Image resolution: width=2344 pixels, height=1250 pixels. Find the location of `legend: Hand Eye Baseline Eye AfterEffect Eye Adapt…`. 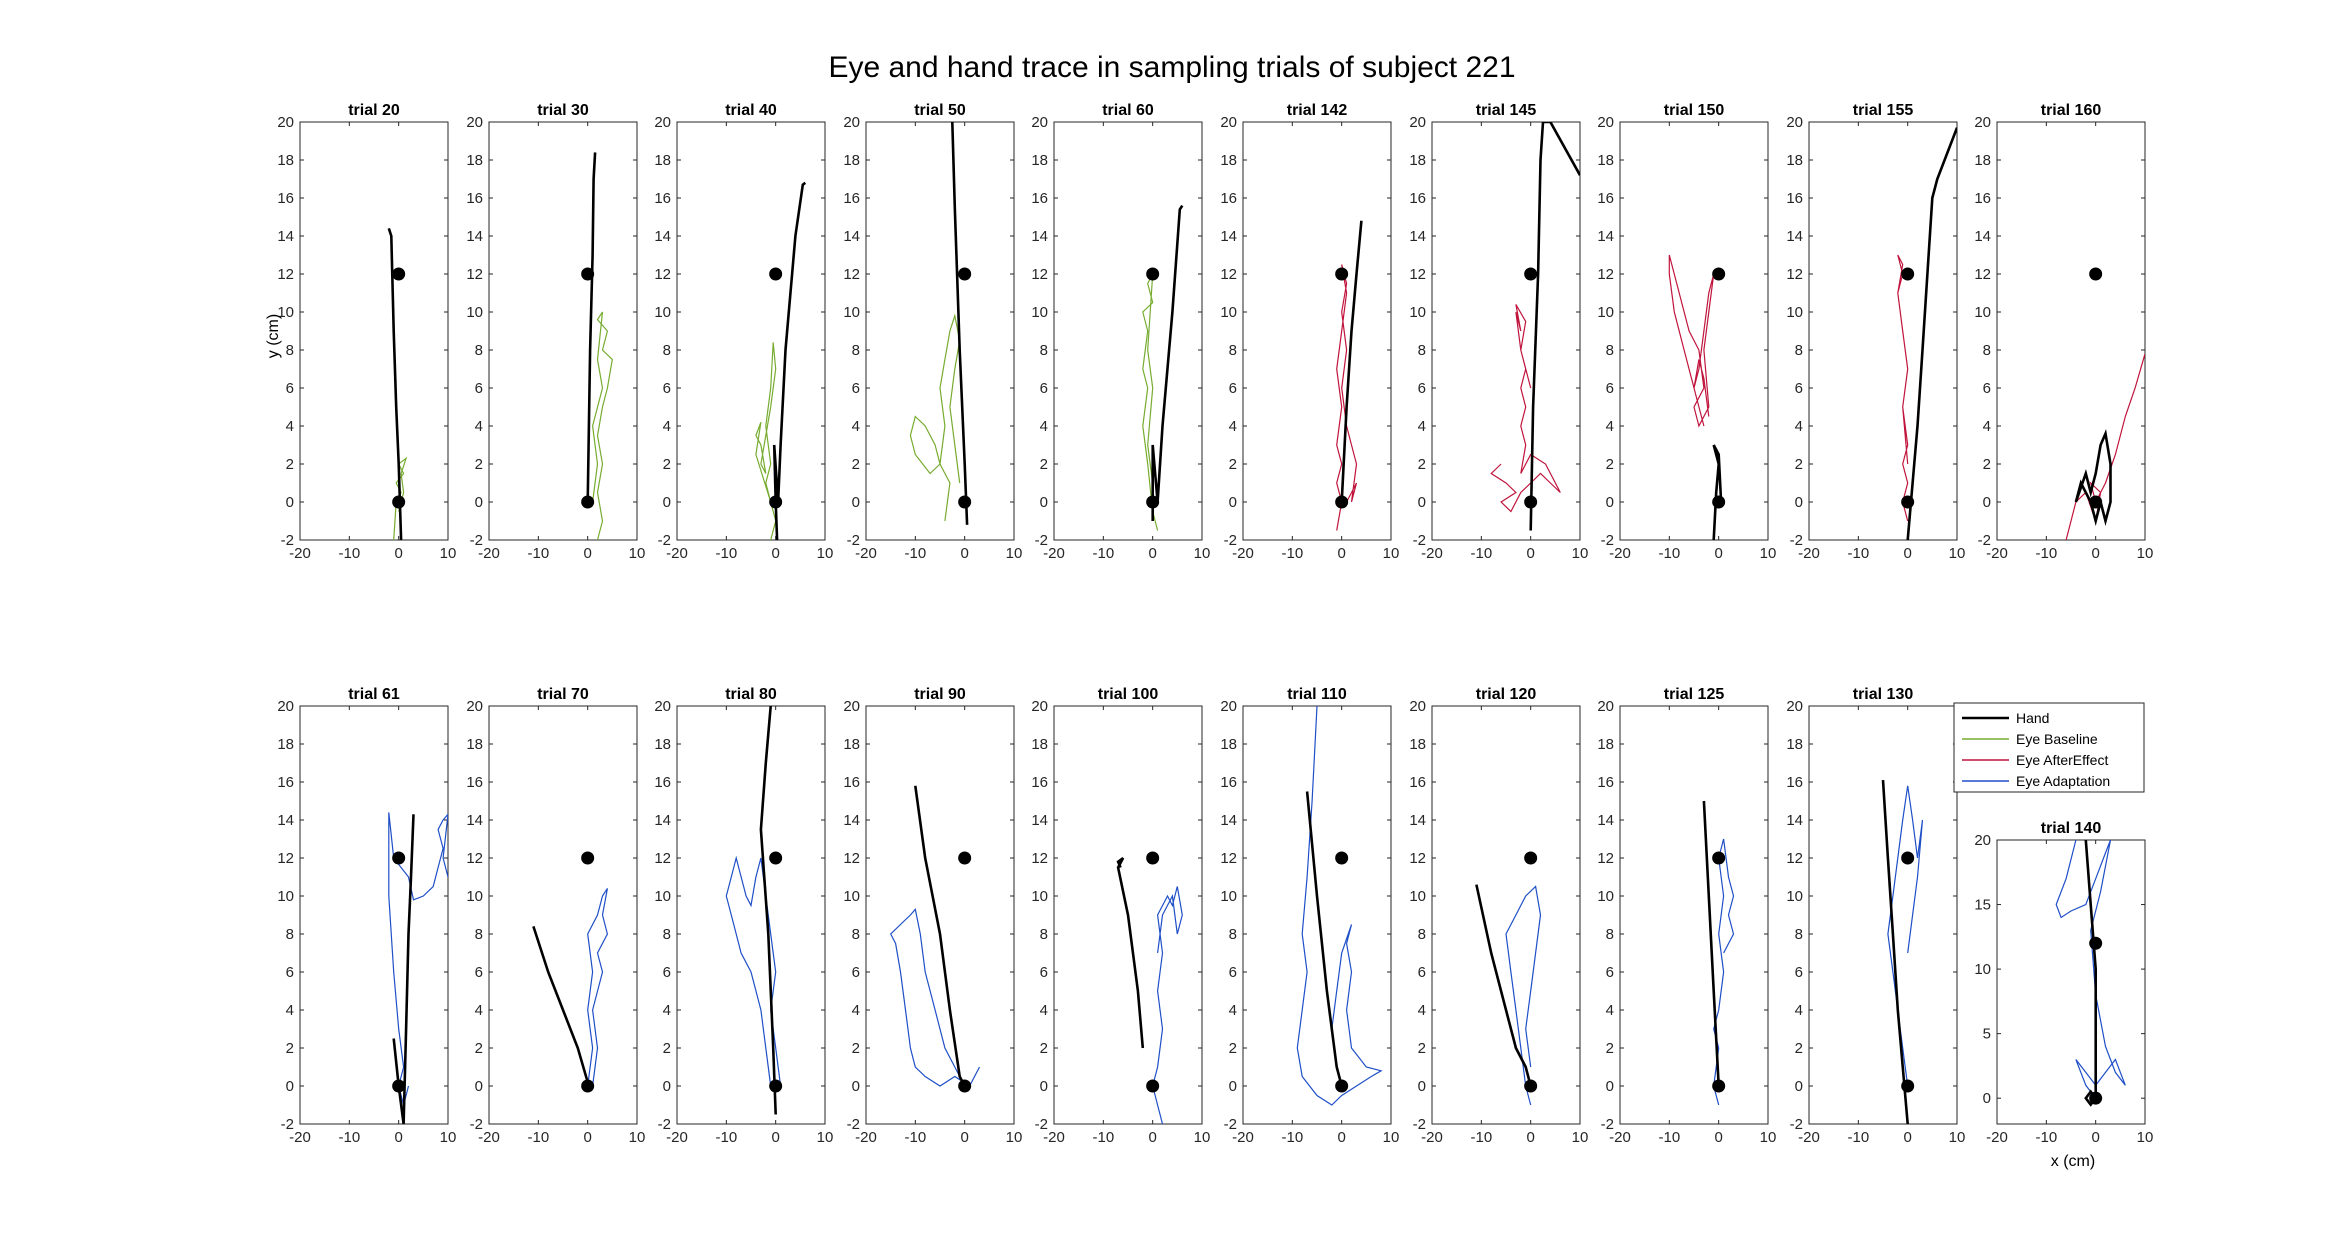

legend: Hand Eye Baseline Eye AfterEffect Eye Adapt… is located at coordinates (2049, 747).